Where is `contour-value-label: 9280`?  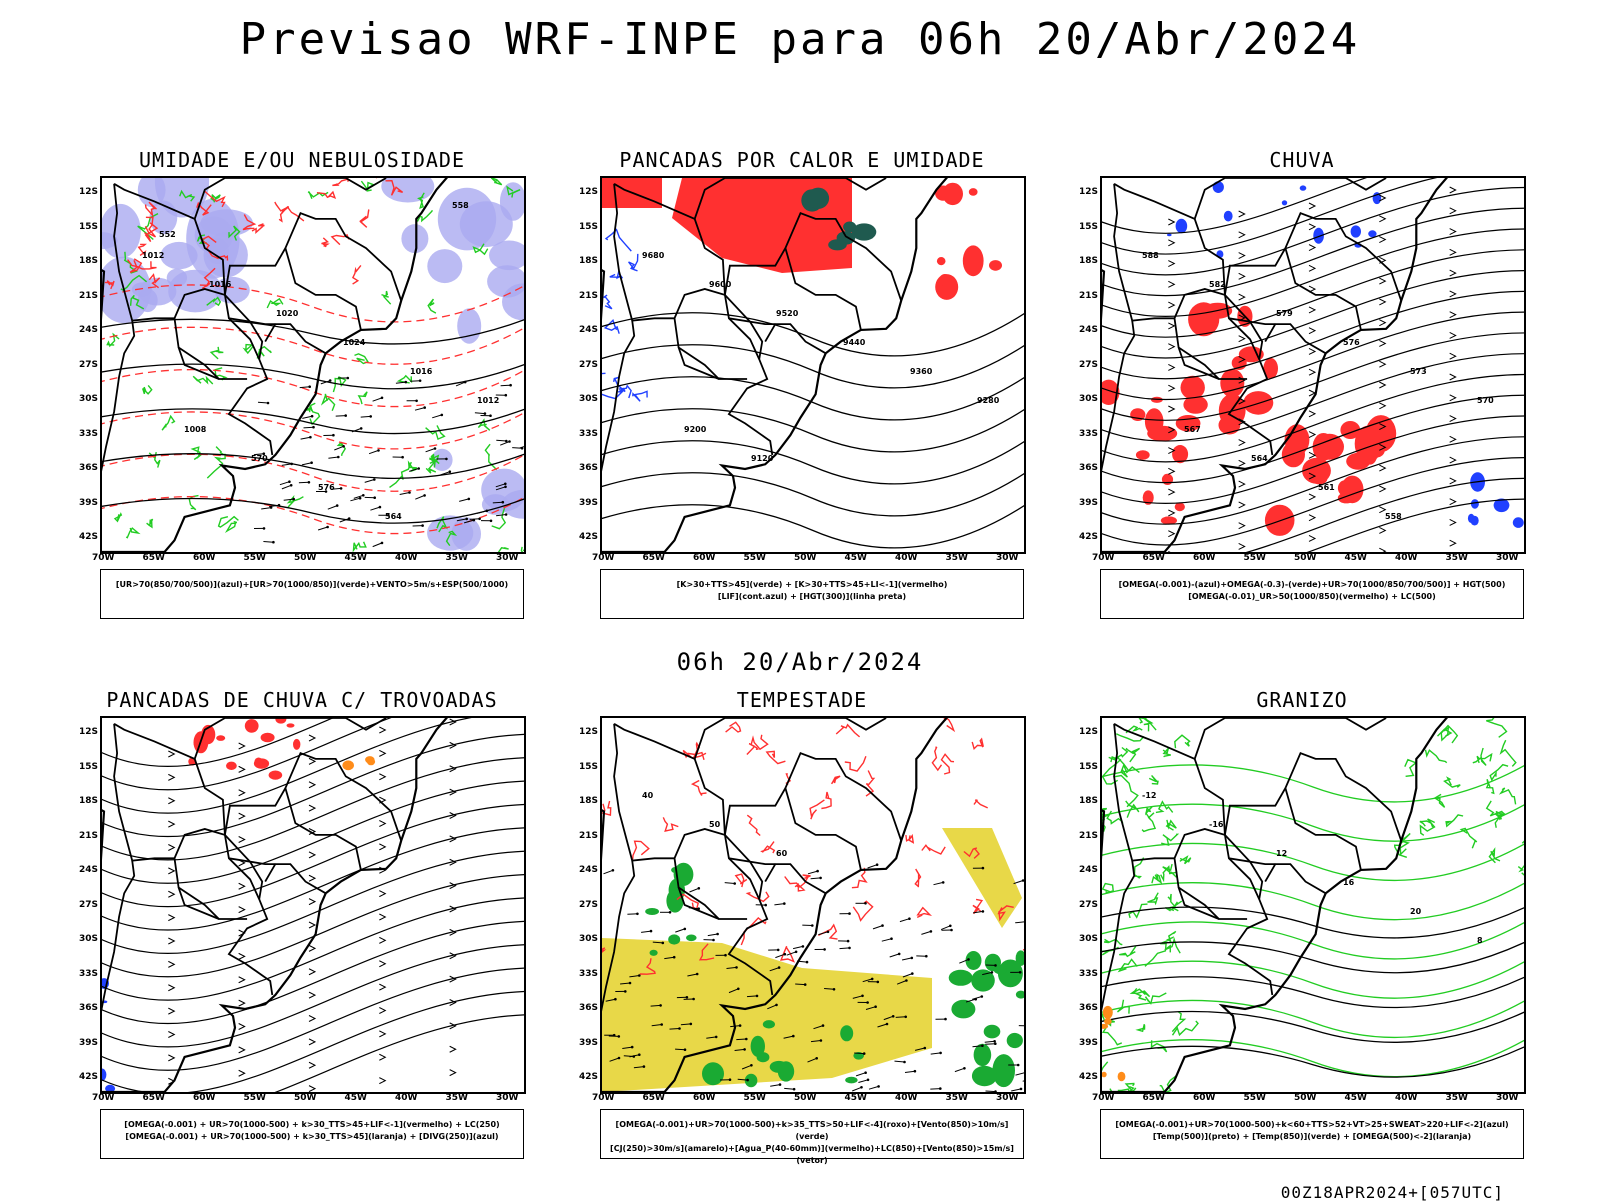 contour-value-label: 9280 is located at coordinates (988, 400).